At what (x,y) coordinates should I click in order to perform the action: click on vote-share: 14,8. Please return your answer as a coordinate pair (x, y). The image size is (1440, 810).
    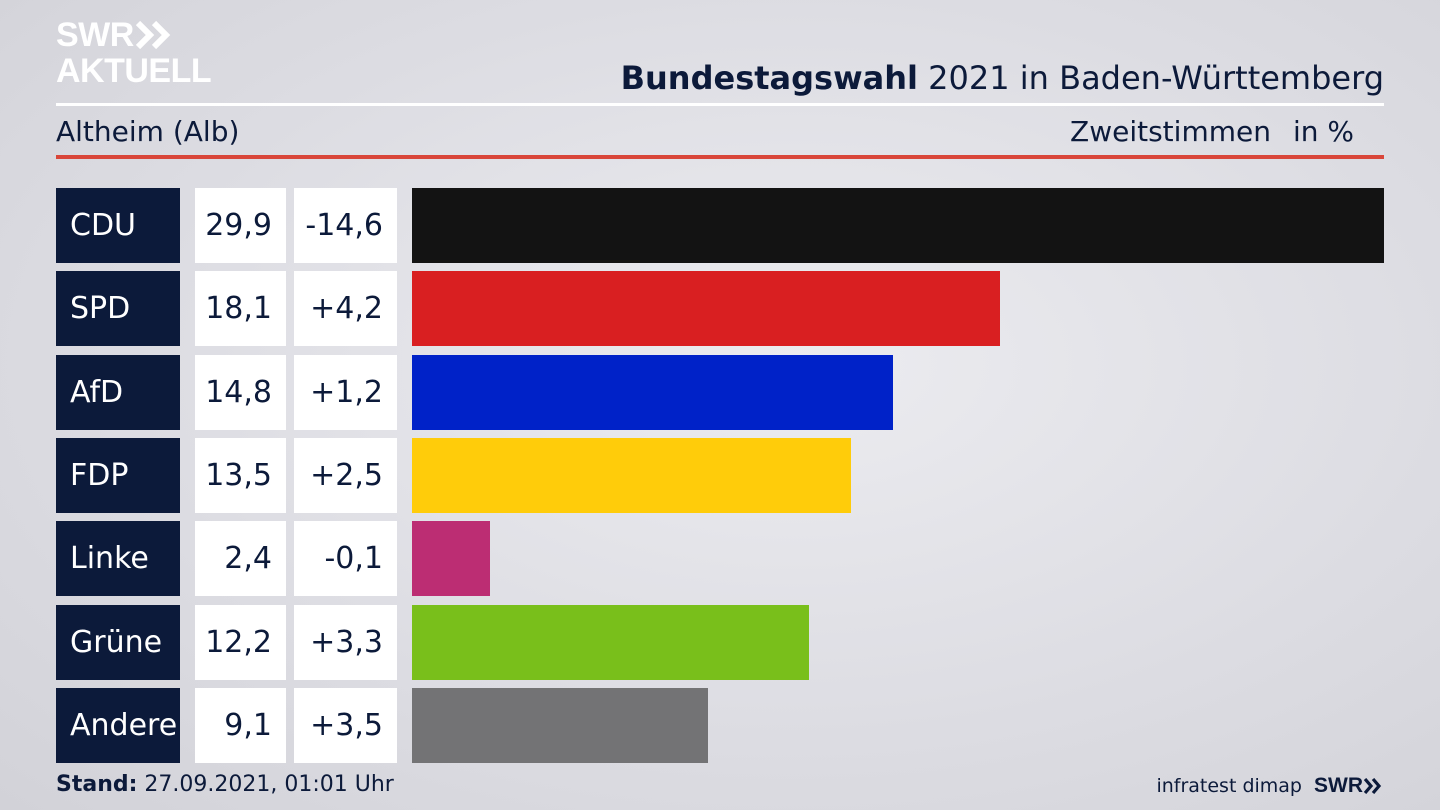
    Looking at the image, I should click on (240, 392).